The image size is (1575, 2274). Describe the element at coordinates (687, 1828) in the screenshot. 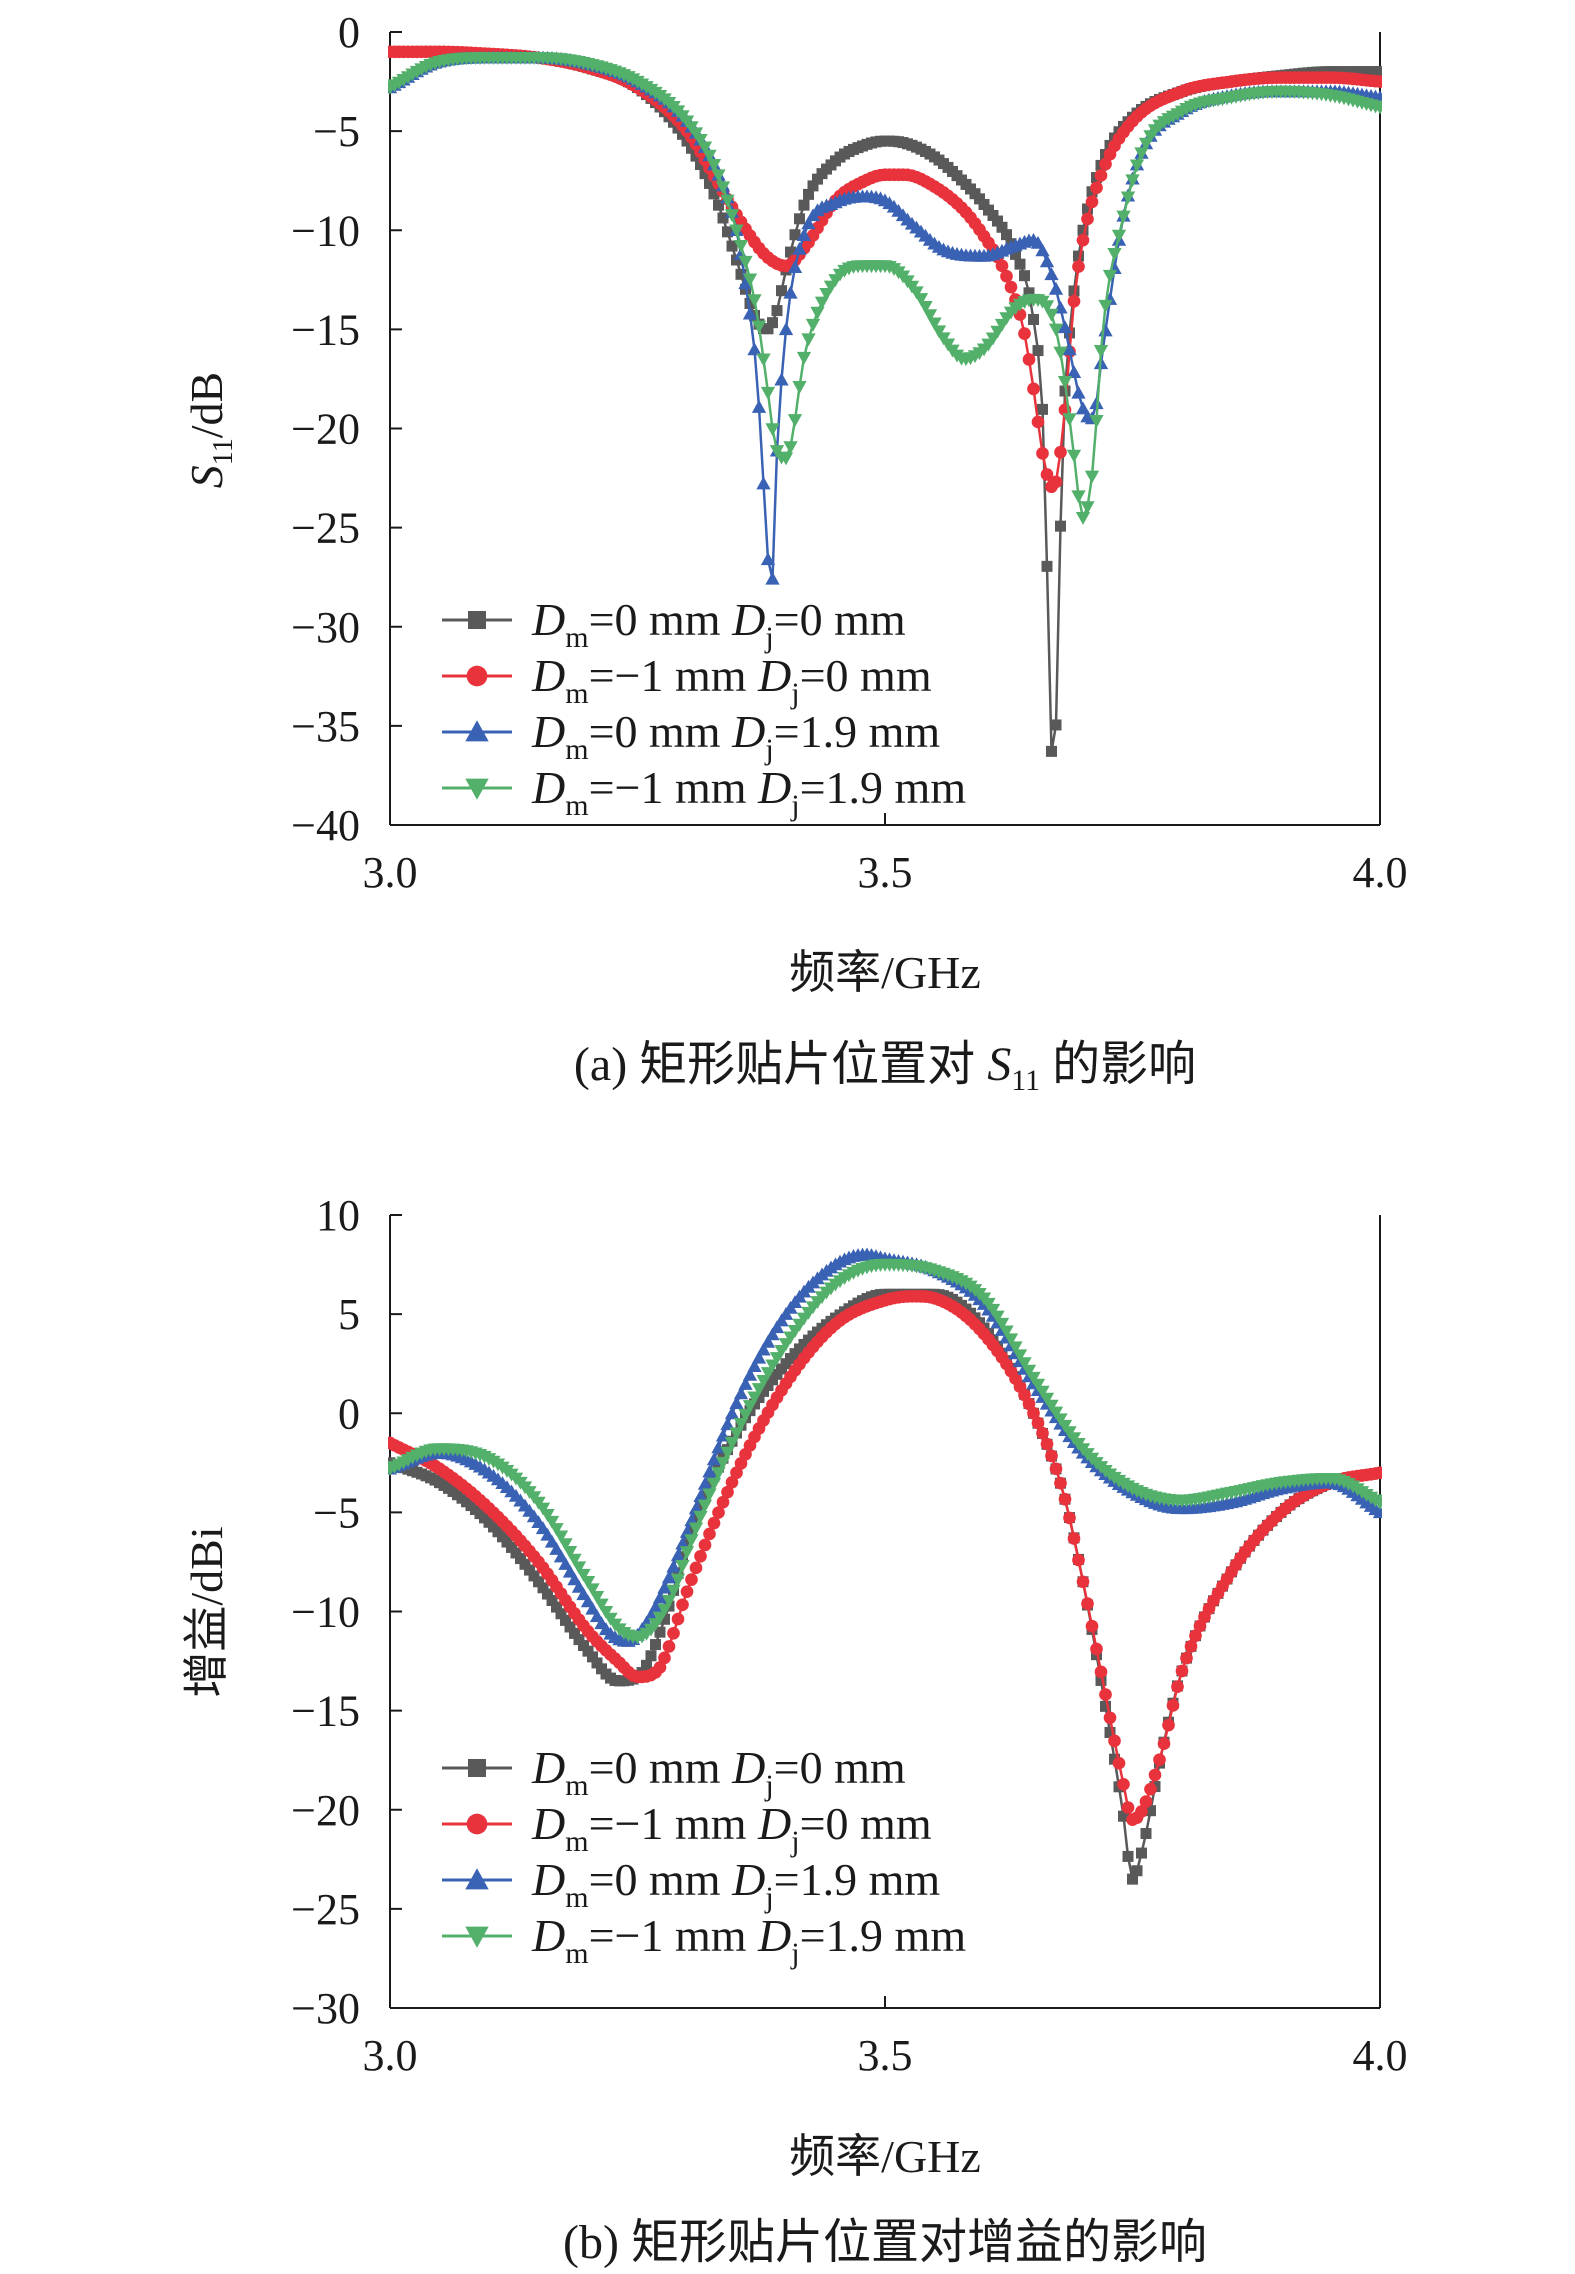

I see `b-legend-item-1: Dm=−1 mm Dj=0 mm` at that location.